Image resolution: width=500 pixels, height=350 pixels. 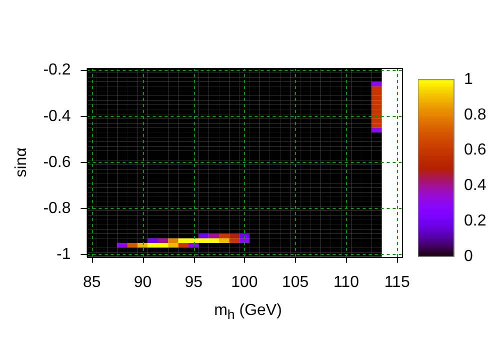 I want to click on color-bar-label: 0.8, so click(x=475, y=115).